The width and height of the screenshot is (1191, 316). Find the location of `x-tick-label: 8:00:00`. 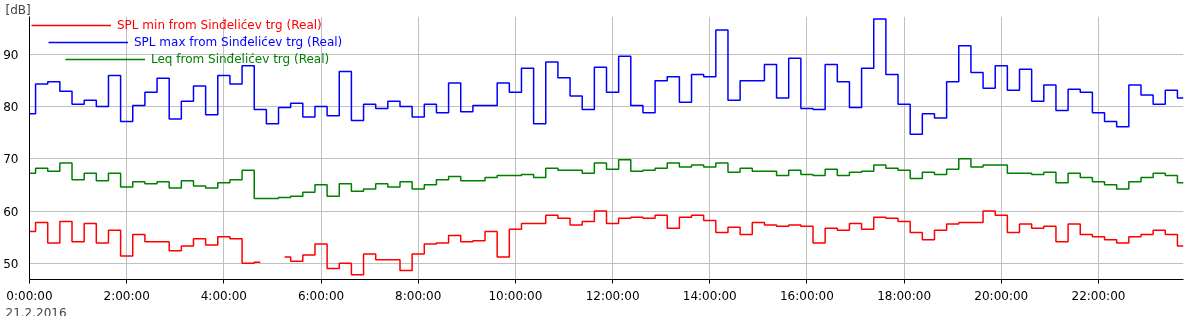

x-tick-label: 8:00:00 is located at coordinates (418, 295).